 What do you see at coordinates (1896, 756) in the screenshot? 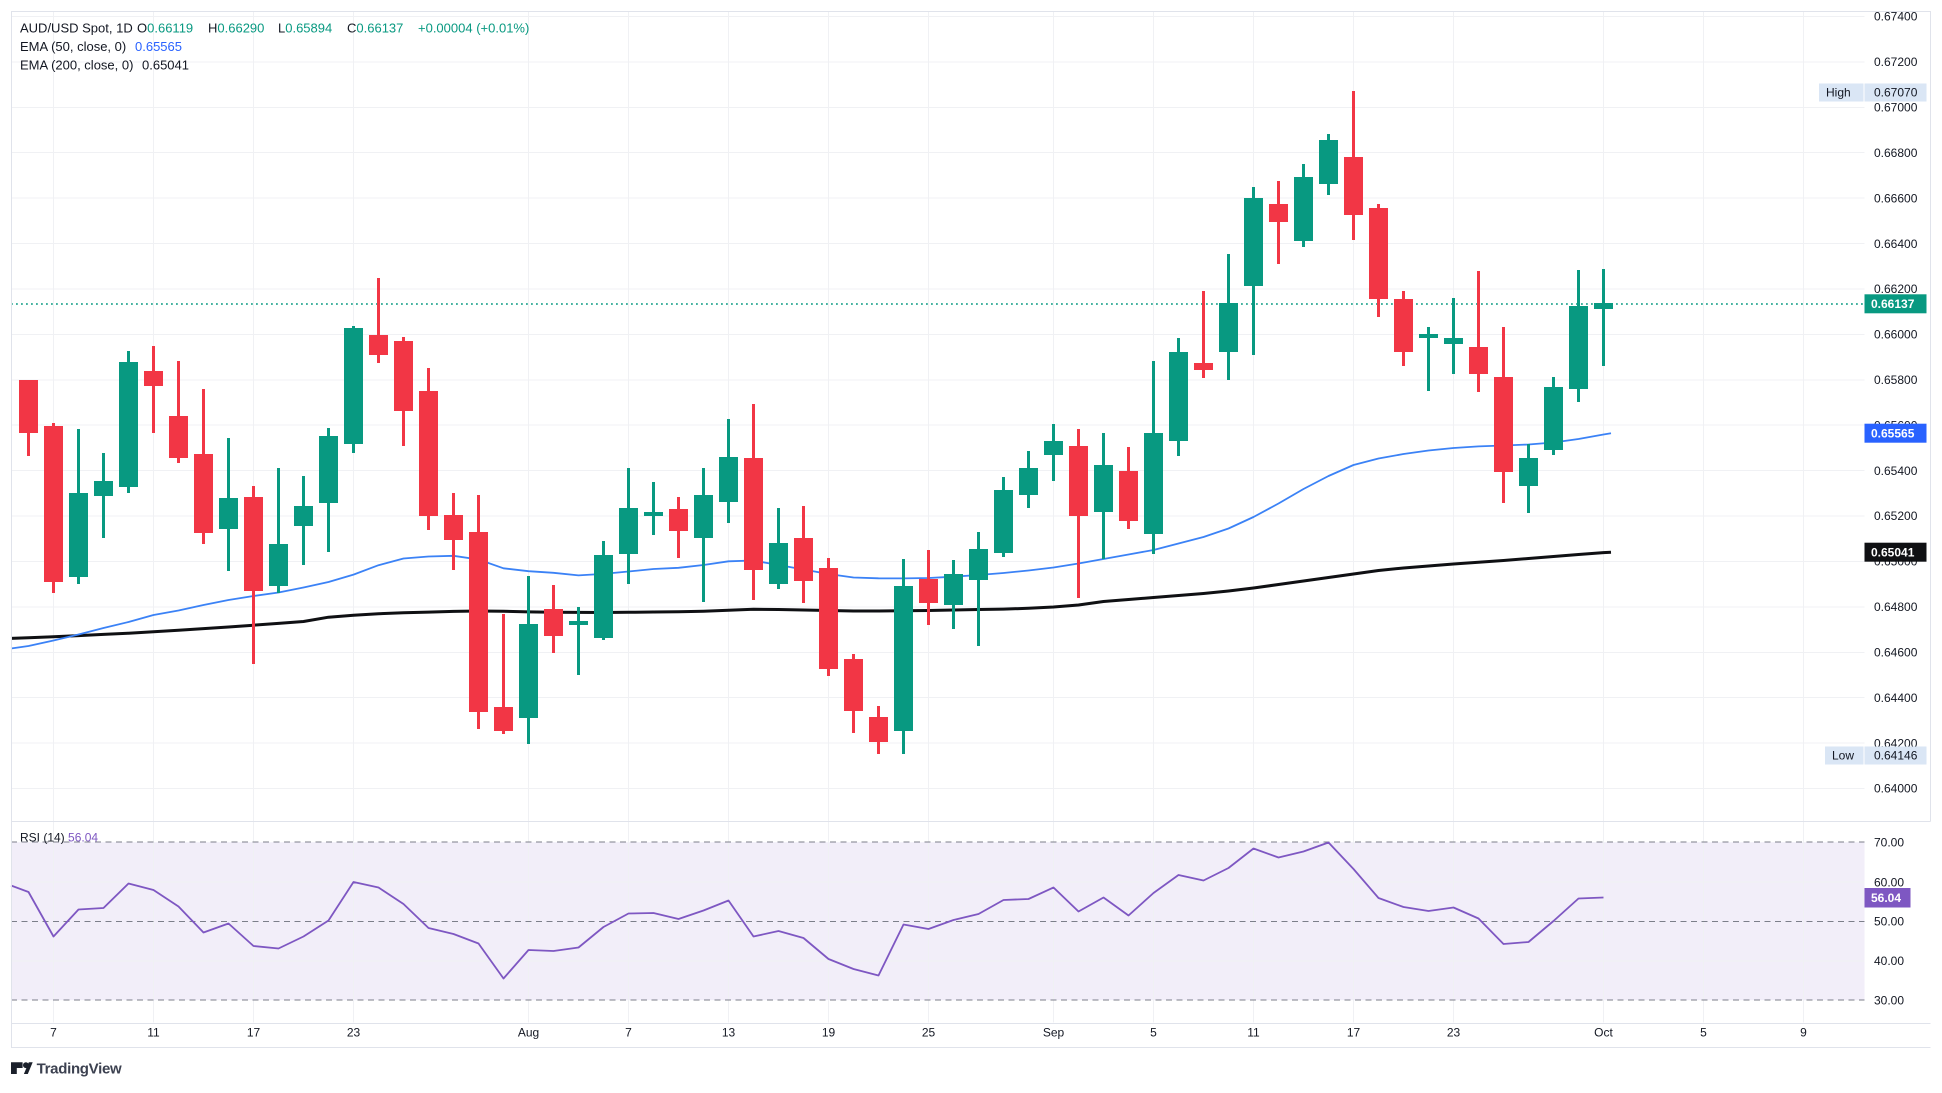
I see `svg-text: 0.64146` at bounding box center [1896, 756].